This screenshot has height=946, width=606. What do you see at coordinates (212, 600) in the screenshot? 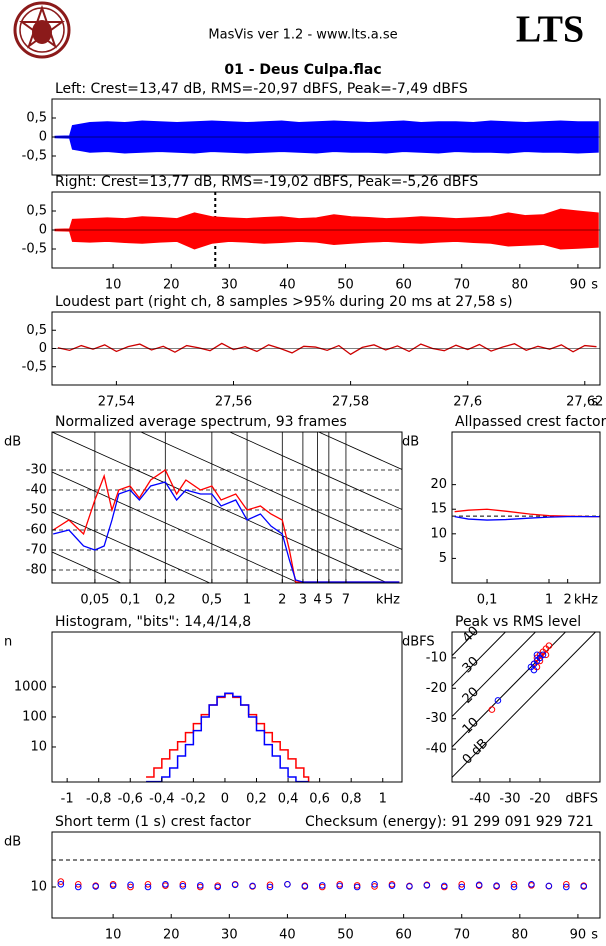
I see `x-tick-label: 0,5` at bounding box center [212, 600].